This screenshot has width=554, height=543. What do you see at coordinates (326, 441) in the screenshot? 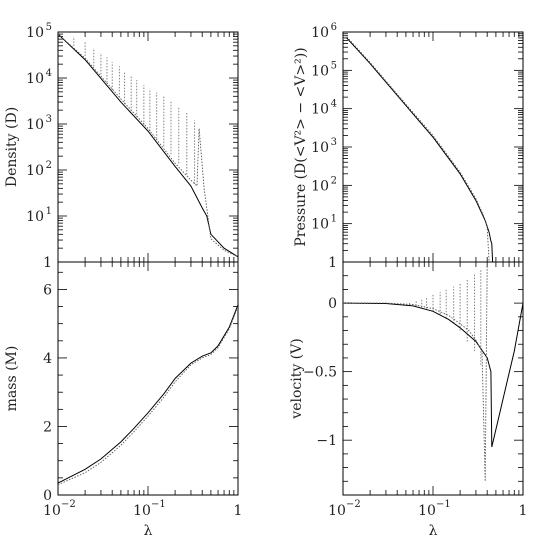
I see `y-tick-label: −1` at bounding box center [326, 441].